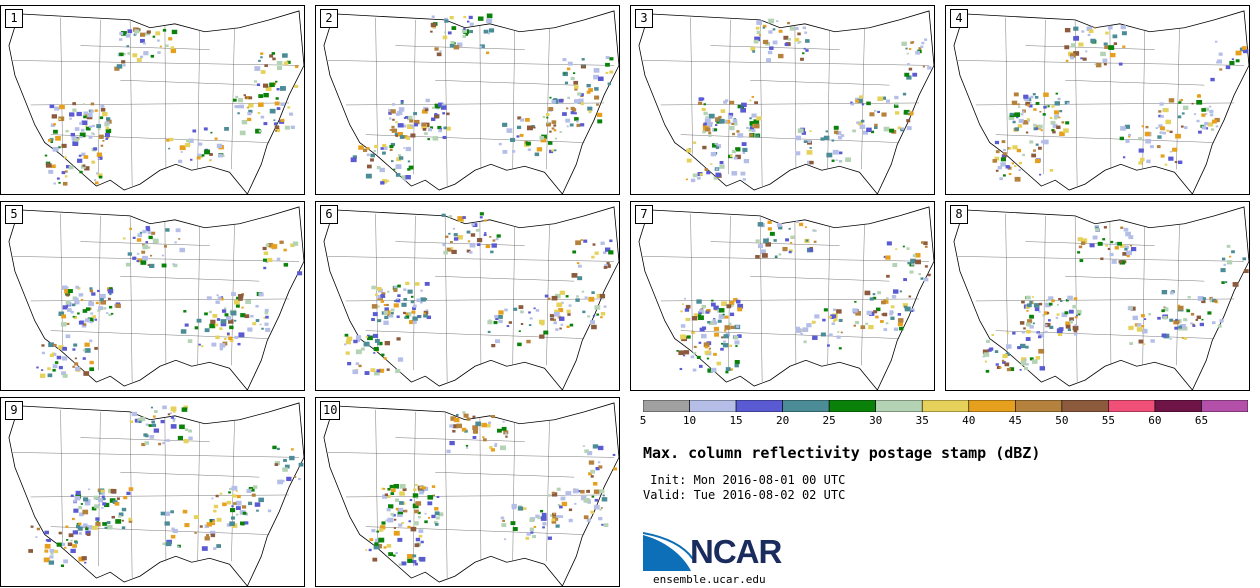 This screenshot has height=588, width=1260. What do you see at coordinates (152, 296) in the screenshot?
I see `member-panel-5: 5` at bounding box center [152, 296].